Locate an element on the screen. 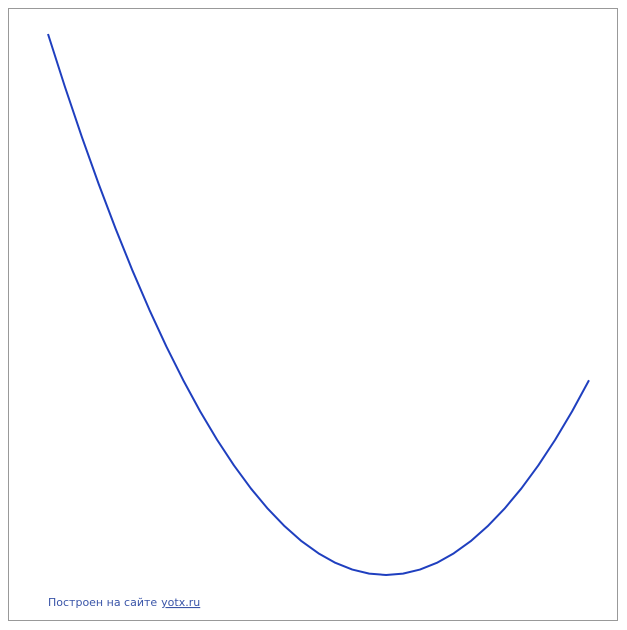 This screenshot has width=627, height=630. footer-link: yotx.ru is located at coordinates (180, 602).